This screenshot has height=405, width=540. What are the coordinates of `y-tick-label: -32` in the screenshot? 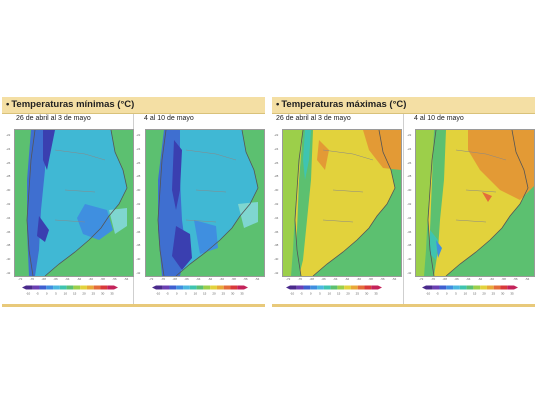 It's located at (138, 204).